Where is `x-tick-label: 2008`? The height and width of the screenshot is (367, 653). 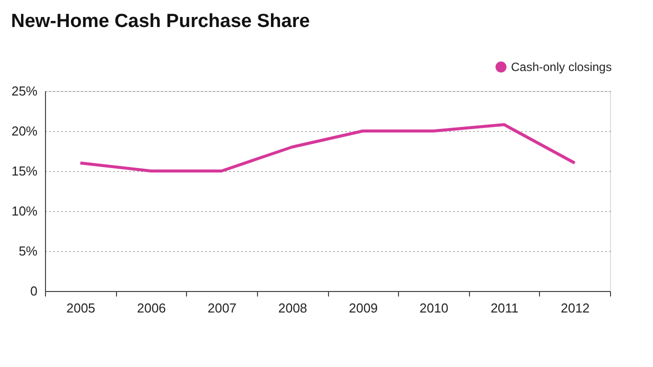
x-tick-label: 2008 is located at coordinates (293, 308).